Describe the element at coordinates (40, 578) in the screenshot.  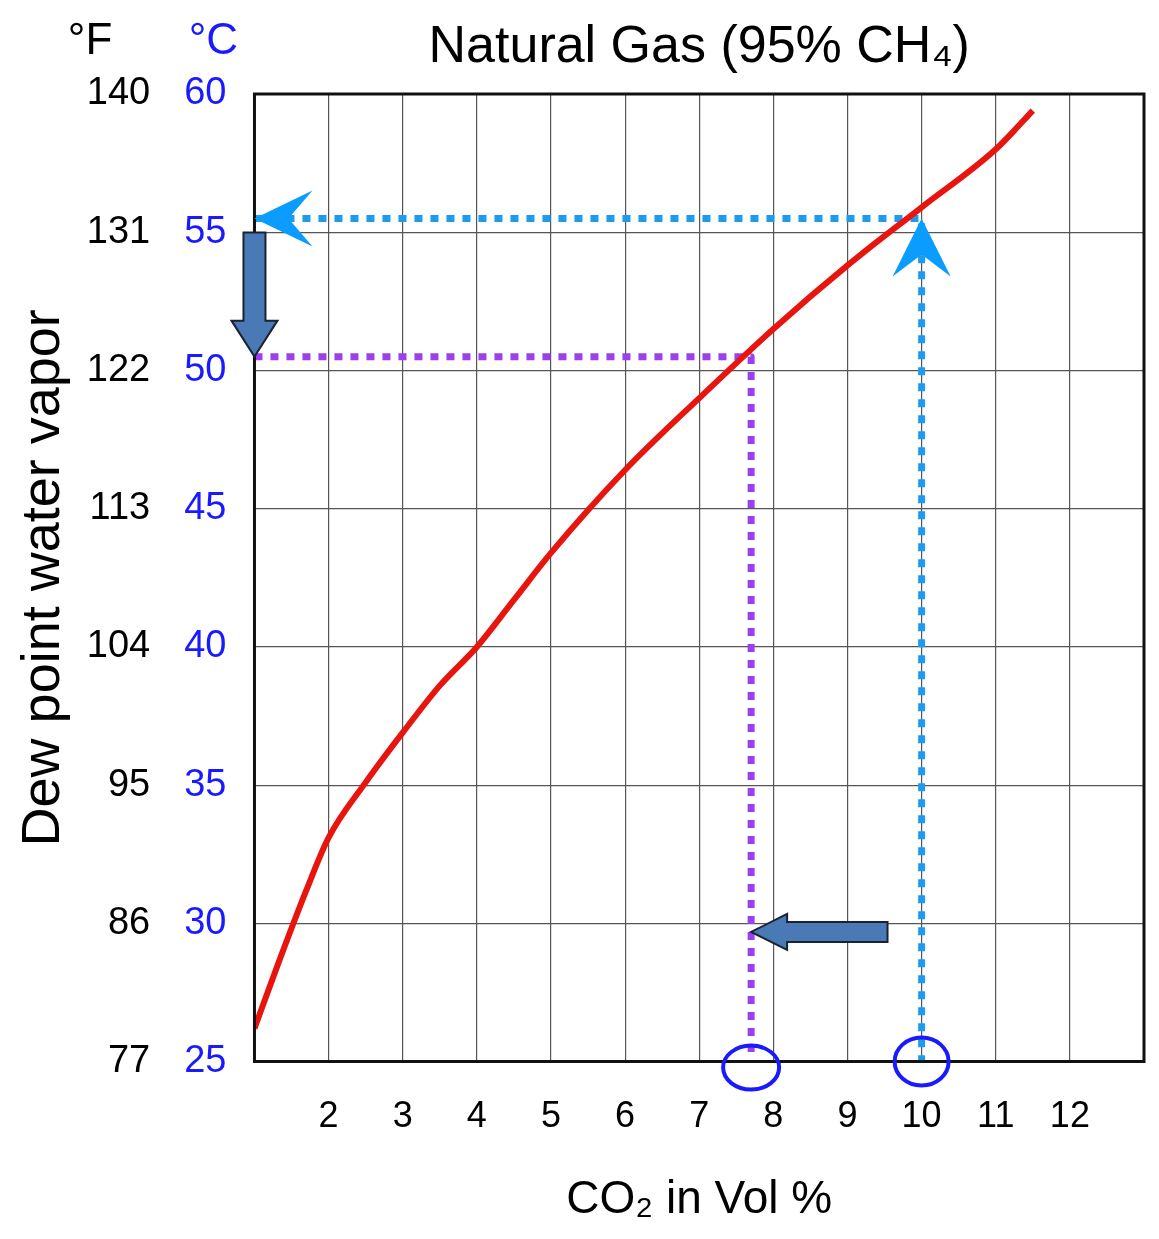
I see `y2-axis-title: Dew point water vapor` at that location.